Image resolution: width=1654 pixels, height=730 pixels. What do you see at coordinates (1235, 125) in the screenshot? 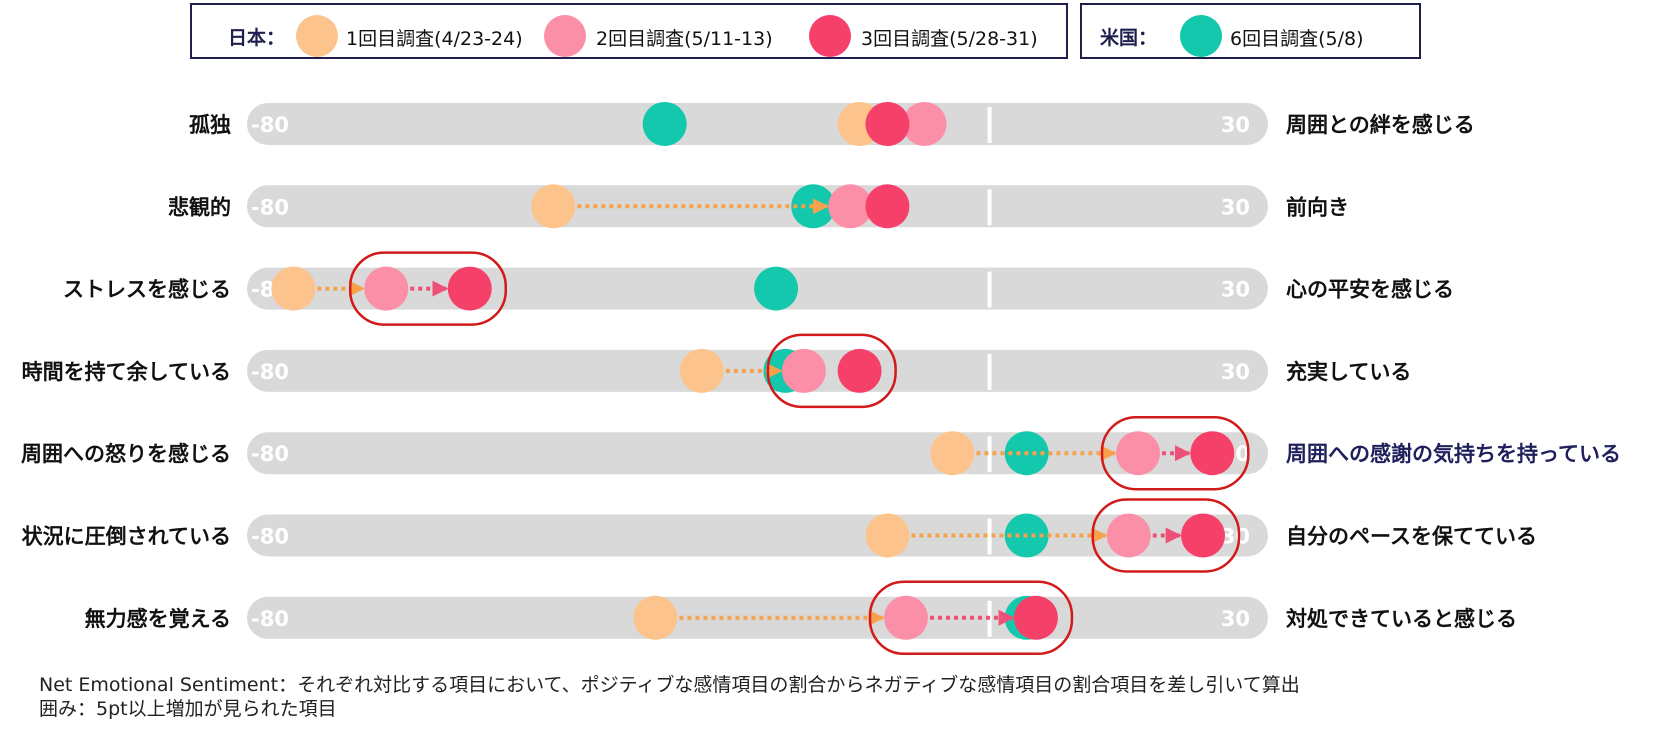
I see `row-1-scale-max-label: 30` at bounding box center [1235, 125].